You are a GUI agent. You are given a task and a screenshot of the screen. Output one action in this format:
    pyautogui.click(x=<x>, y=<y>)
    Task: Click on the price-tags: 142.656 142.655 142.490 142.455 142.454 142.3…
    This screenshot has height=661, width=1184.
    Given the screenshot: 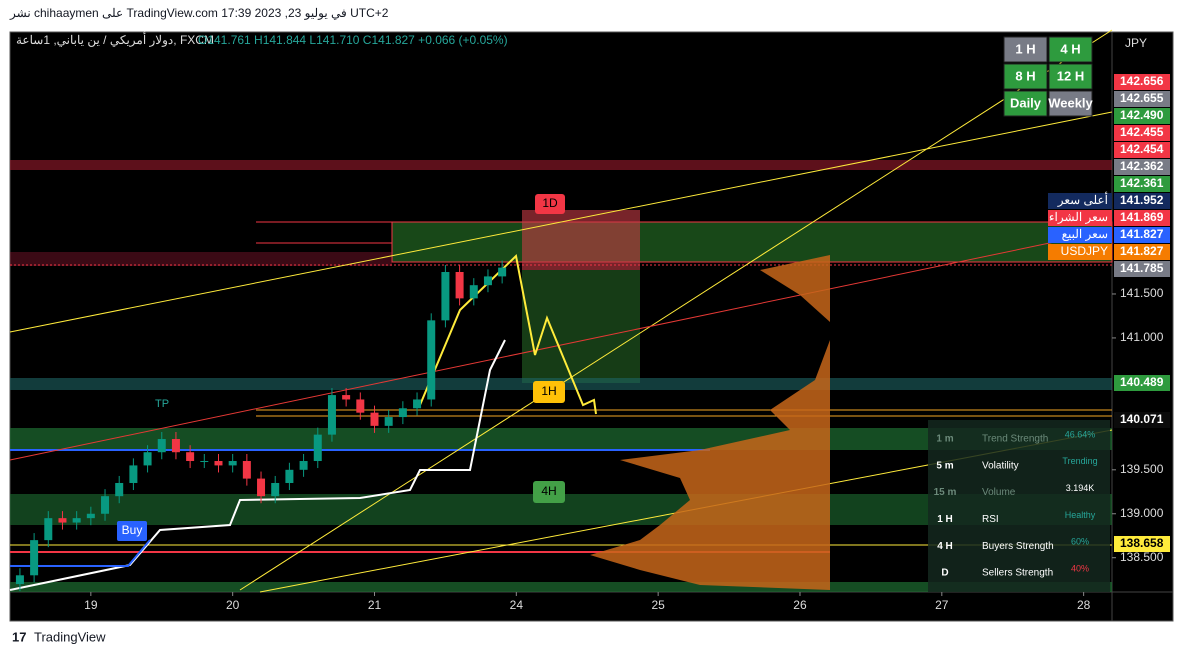 What is the action you would take?
    pyautogui.click(x=1109, y=313)
    